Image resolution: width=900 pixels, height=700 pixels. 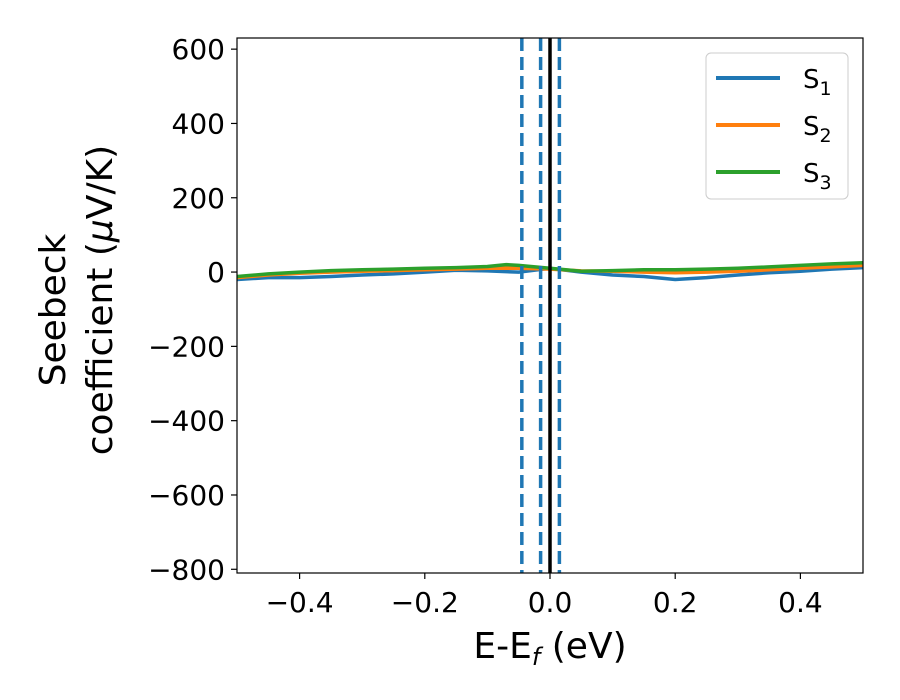 I want to click on y-axis-label-line1: Seebeck, so click(x=53, y=309).